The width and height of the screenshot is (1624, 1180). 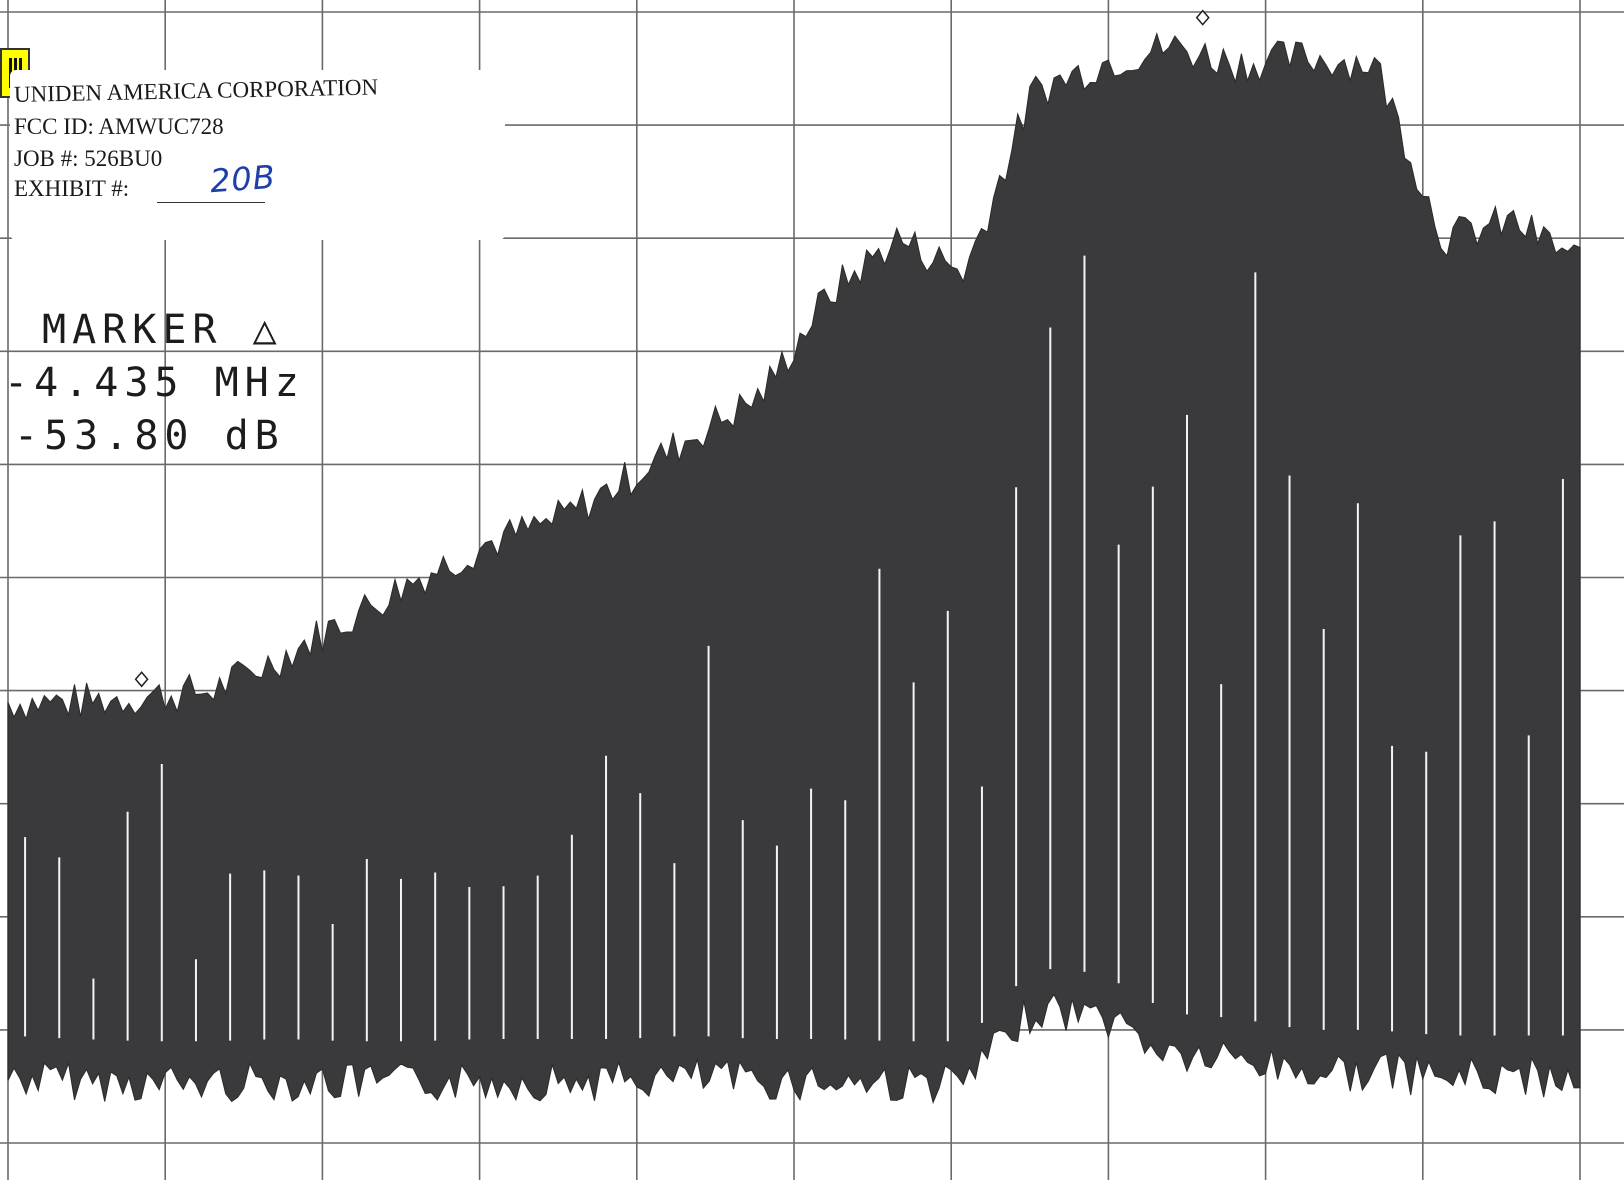 I want to click on reference-marker, so click(x=141, y=679).